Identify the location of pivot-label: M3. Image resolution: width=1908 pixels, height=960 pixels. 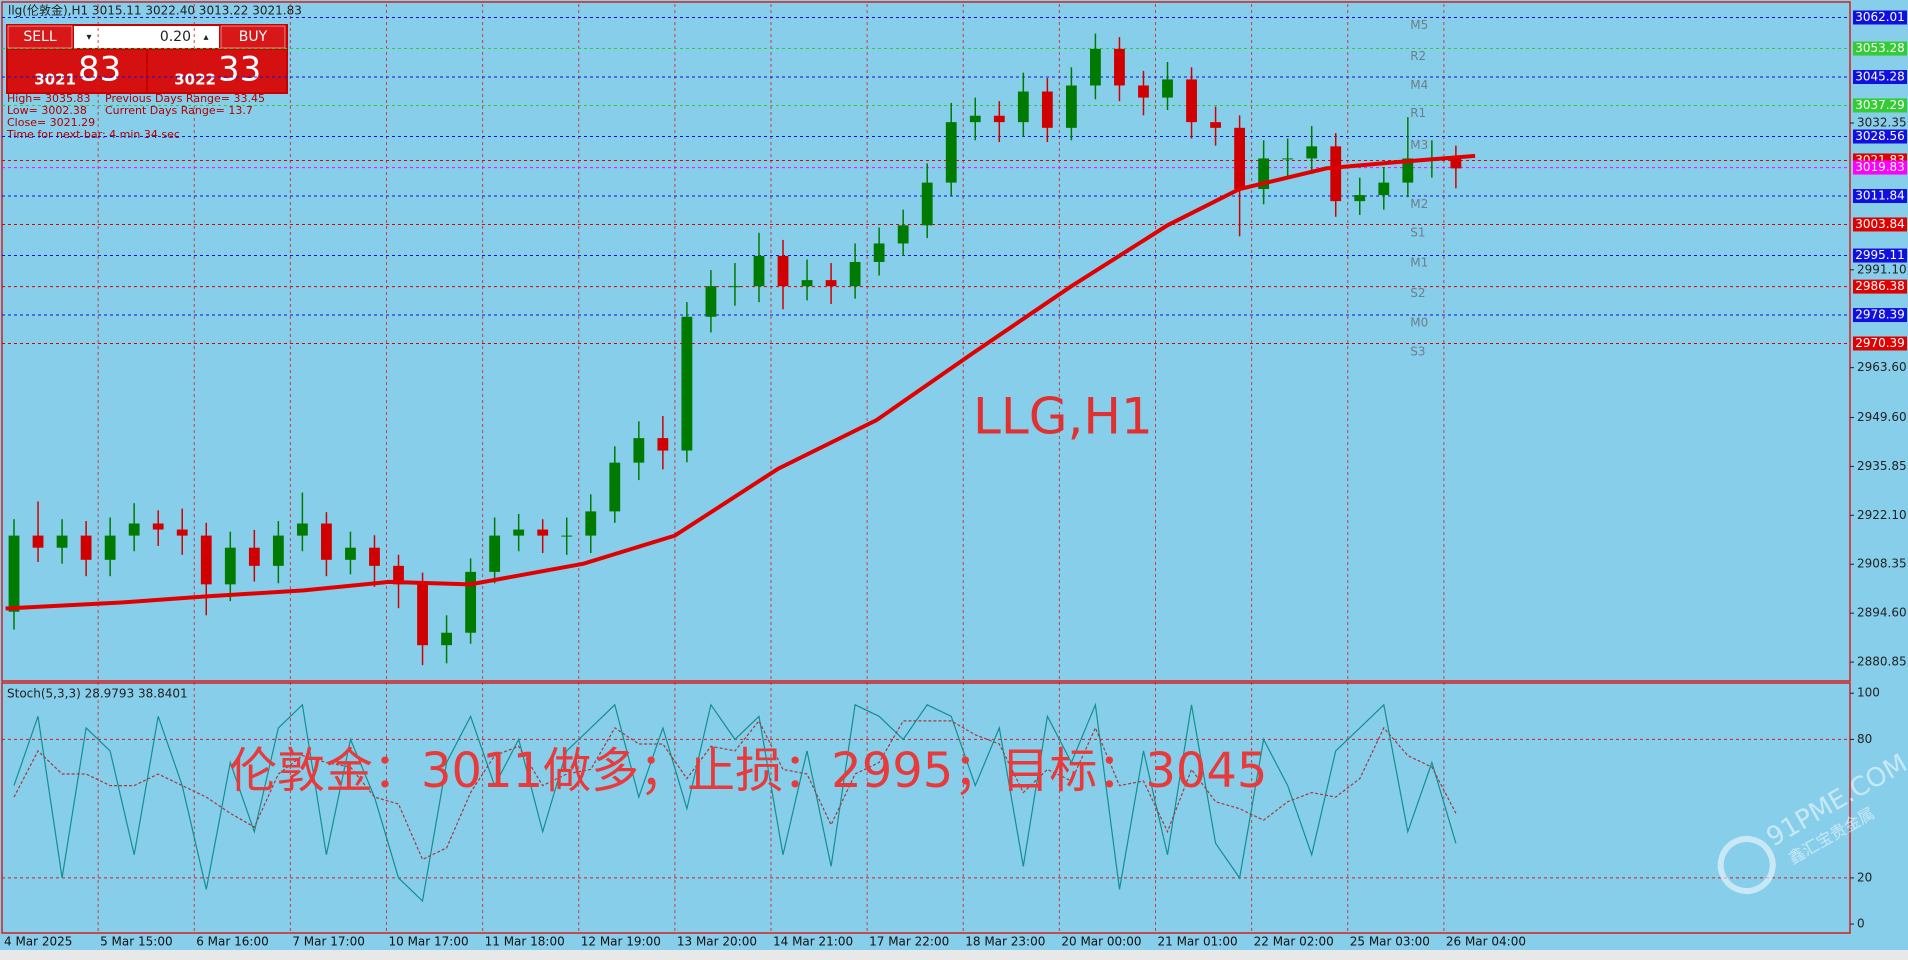
(1419, 145).